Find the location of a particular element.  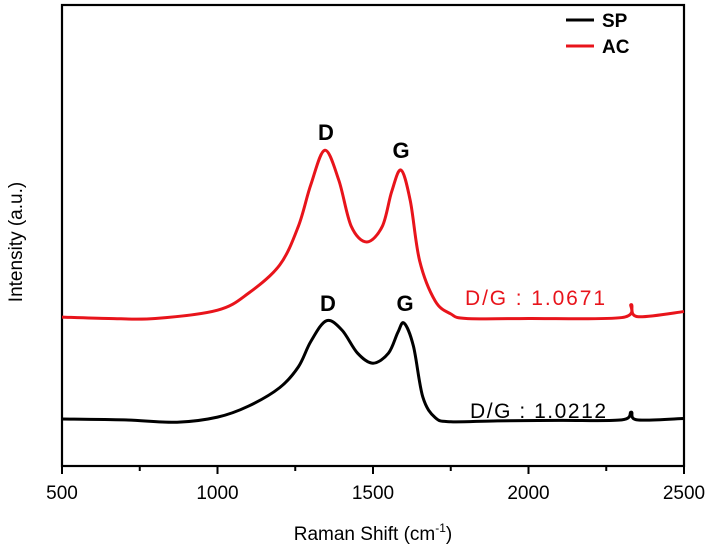

x-tick-label: 2000 is located at coordinates (528, 493).